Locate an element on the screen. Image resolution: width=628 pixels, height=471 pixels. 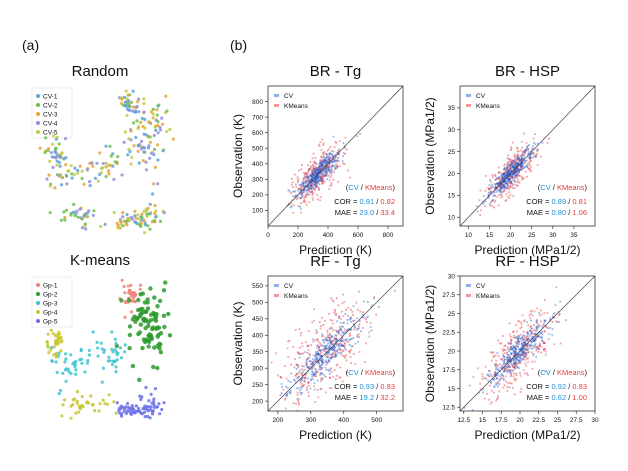
legend-label-cv: CV is located at coordinates (289, 286).